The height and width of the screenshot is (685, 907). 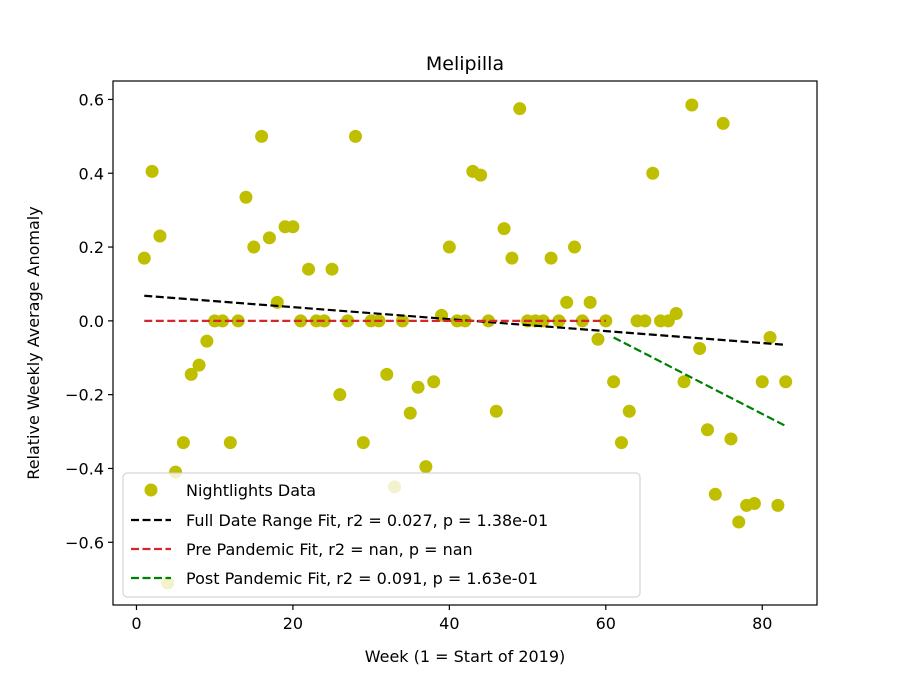 What do you see at coordinates (606, 623) in the screenshot?
I see `x-tick-label: 60` at bounding box center [606, 623].